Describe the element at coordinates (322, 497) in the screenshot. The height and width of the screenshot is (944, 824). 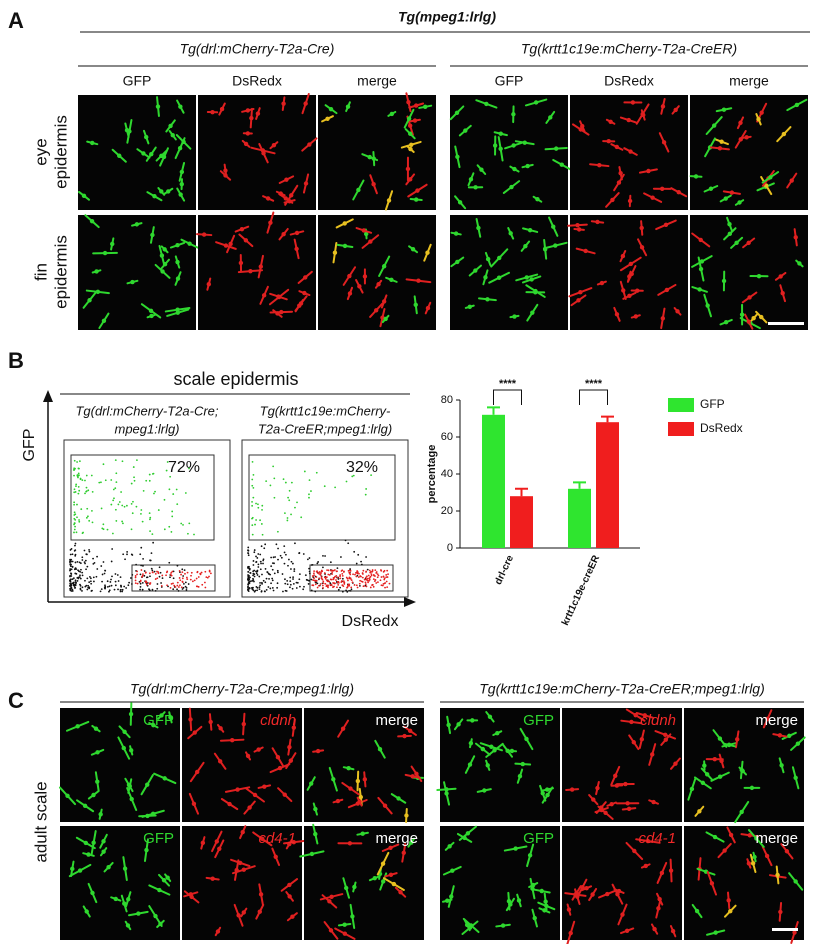
I see `gate` at that location.